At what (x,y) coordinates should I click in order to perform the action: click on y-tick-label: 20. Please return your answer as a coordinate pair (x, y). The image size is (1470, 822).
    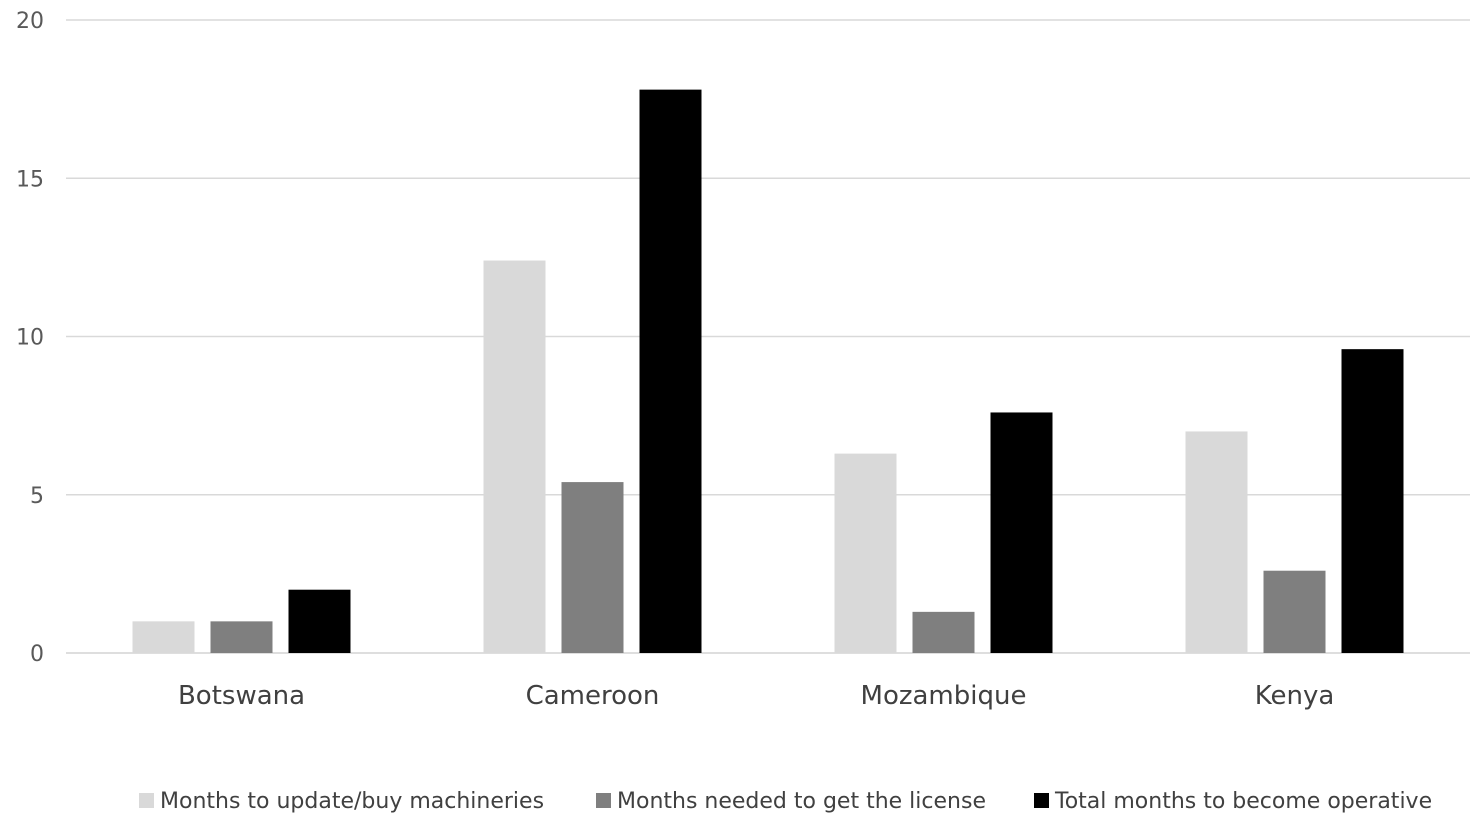
    Looking at the image, I should click on (30, 21).